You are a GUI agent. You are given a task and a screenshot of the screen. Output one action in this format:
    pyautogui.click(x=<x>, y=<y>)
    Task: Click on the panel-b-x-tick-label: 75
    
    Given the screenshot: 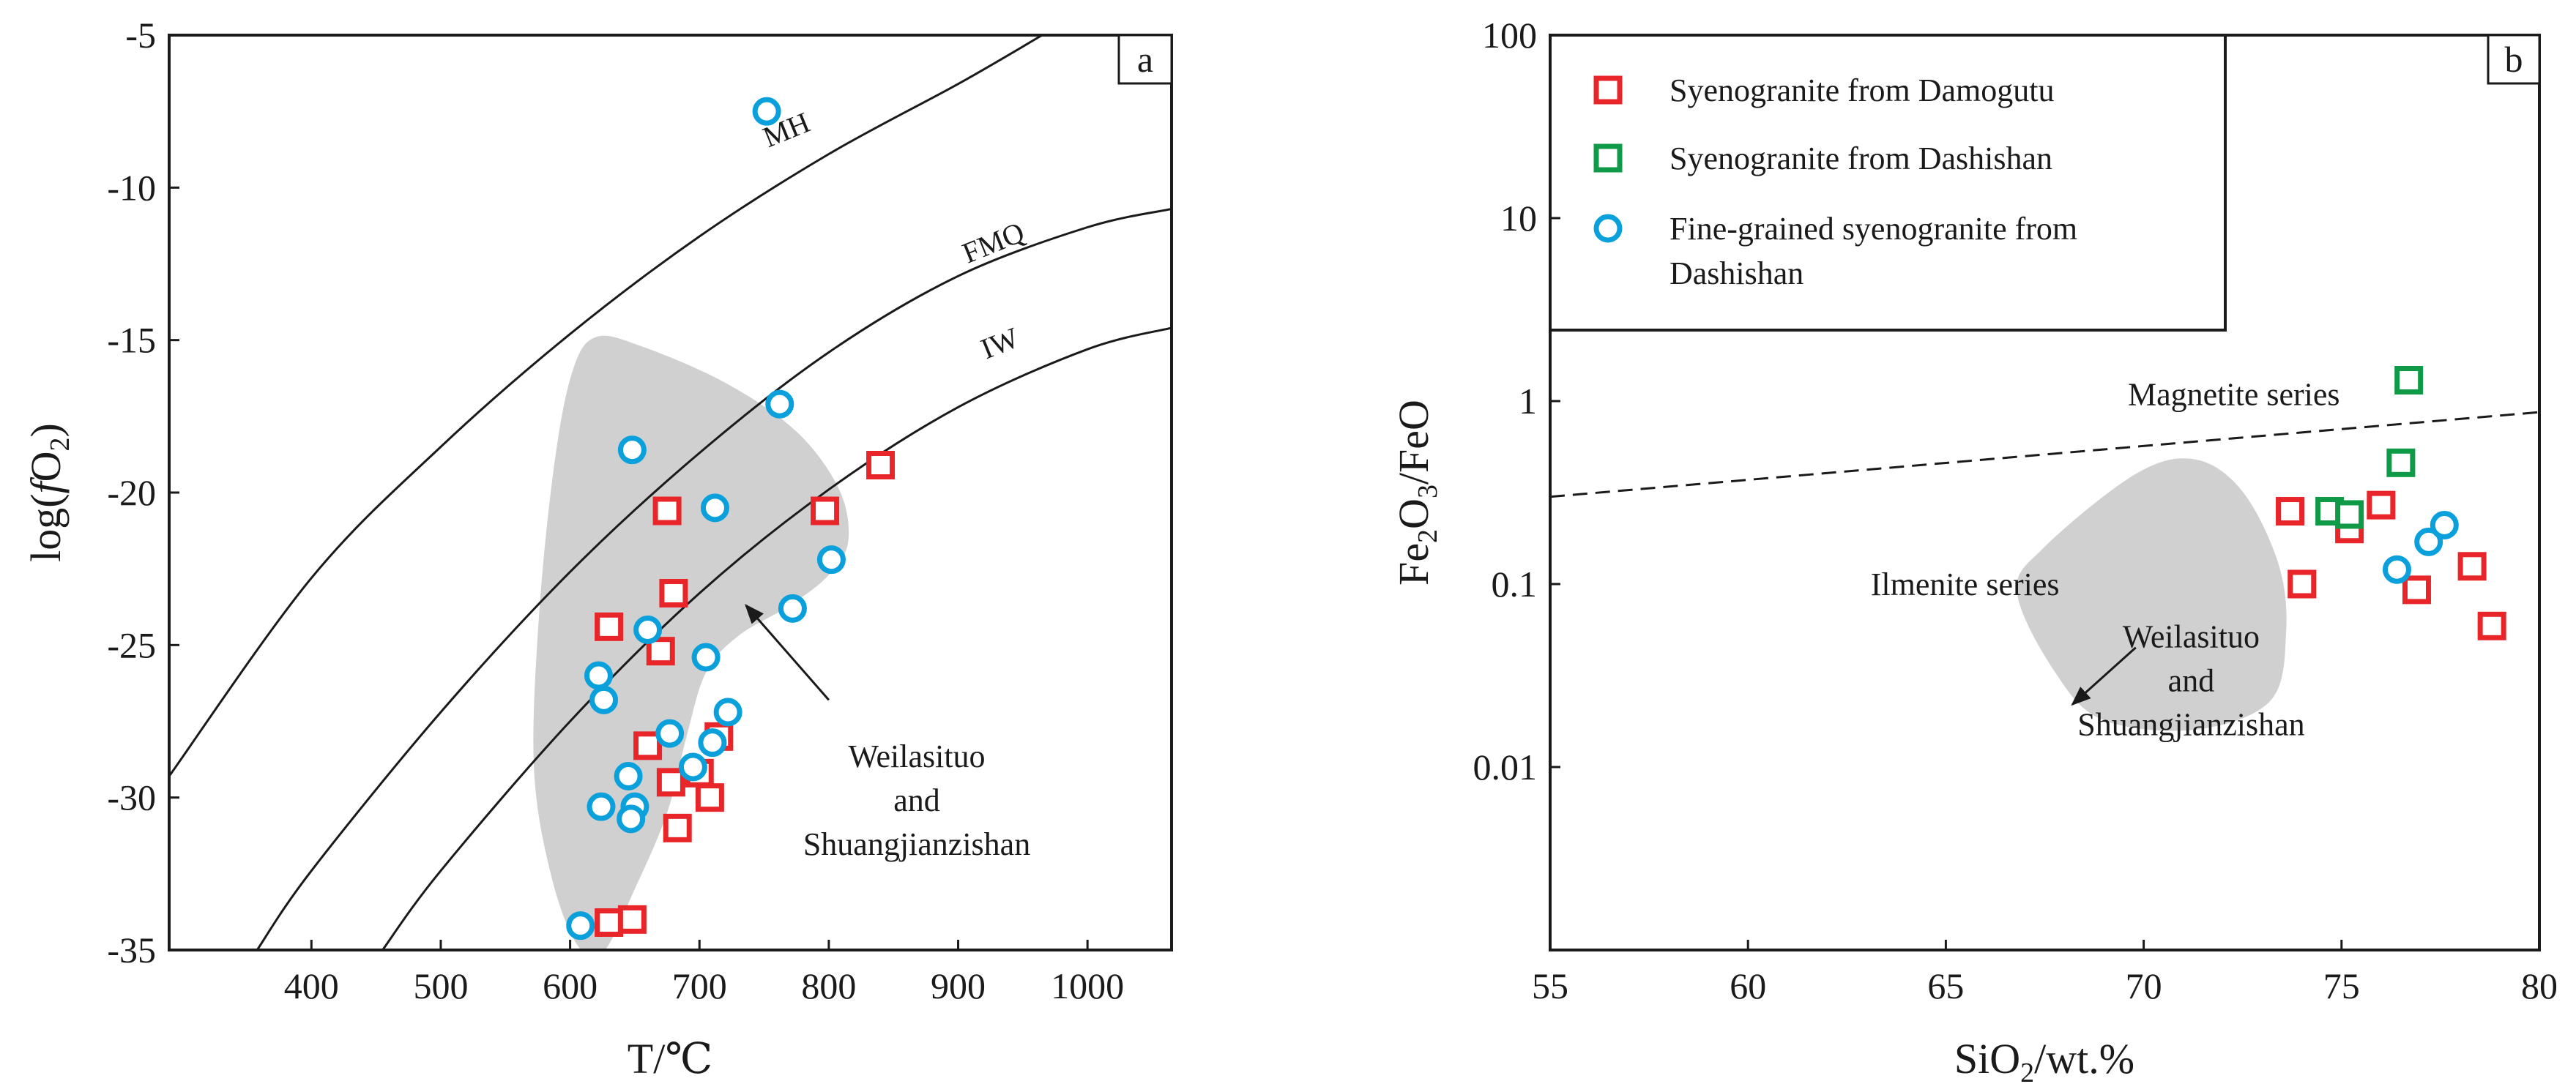 What is the action you would take?
    pyautogui.click(x=2341, y=985)
    